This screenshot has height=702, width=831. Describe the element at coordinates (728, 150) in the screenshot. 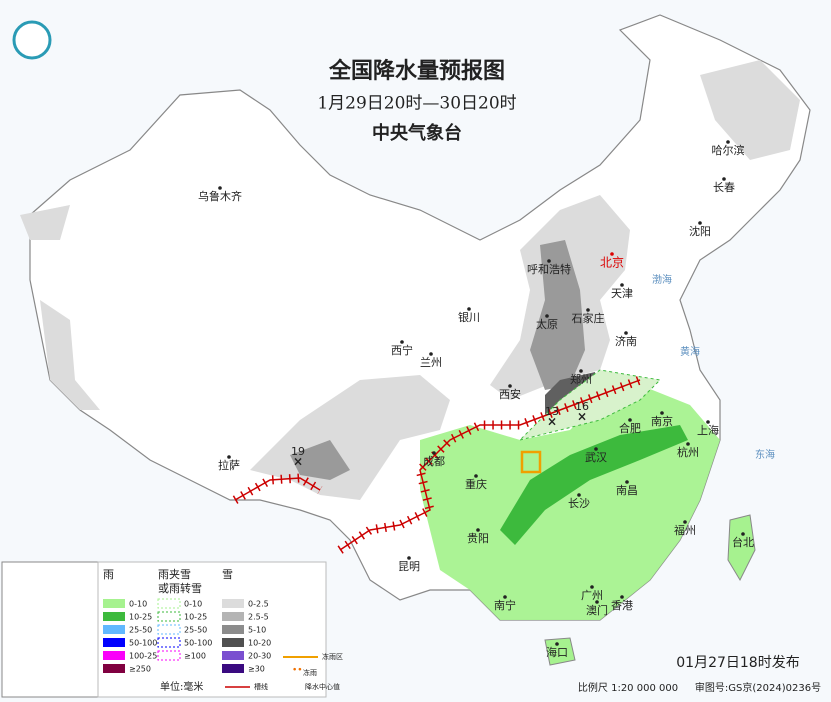

I see `city-label: 哈尔滨` at that location.